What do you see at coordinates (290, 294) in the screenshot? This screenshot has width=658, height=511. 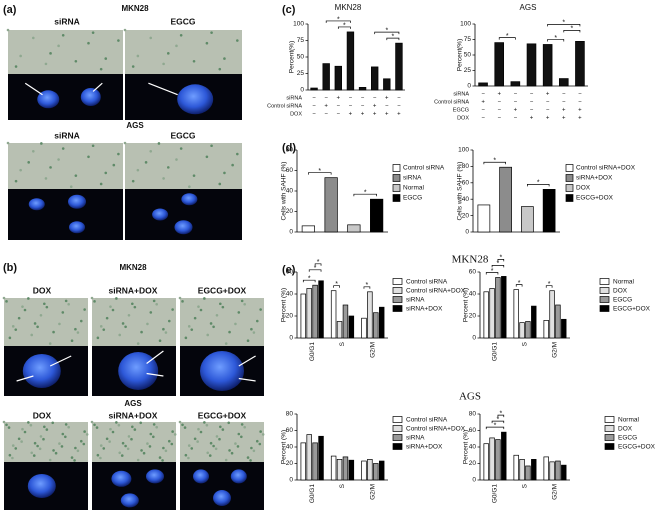 I see `y-tick-label: 40` at bounding box center [290, 294].